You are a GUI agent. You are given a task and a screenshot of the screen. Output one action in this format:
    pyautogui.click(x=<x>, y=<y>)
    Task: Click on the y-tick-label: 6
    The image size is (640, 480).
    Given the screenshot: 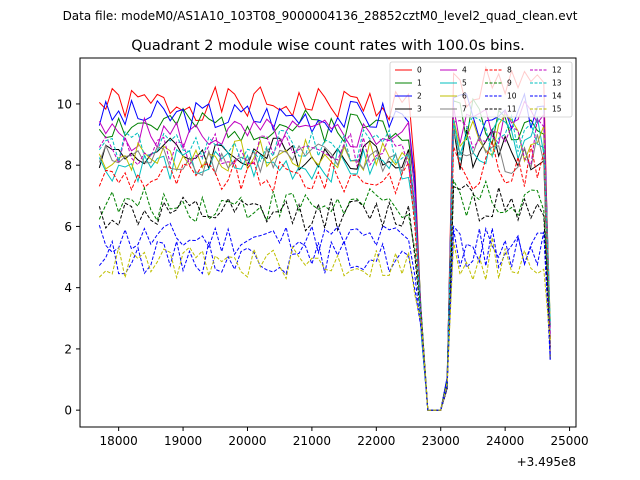 What is the action you would take?
    pyautogui.click(x=68, y=227)
    